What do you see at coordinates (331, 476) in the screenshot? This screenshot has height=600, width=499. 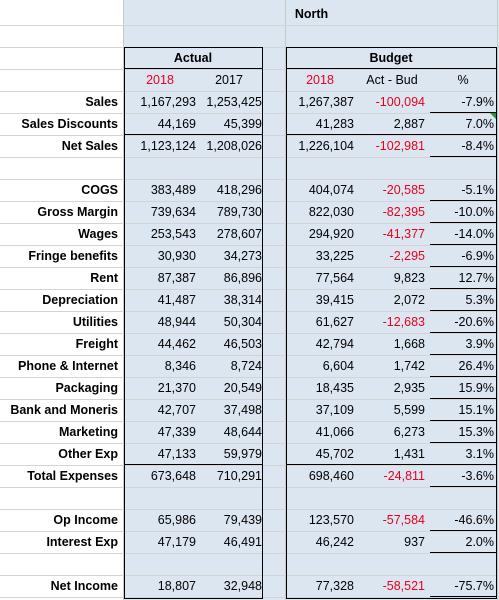 I see `budget-2018-cell: 698,460` at bounding box center [331, 476].